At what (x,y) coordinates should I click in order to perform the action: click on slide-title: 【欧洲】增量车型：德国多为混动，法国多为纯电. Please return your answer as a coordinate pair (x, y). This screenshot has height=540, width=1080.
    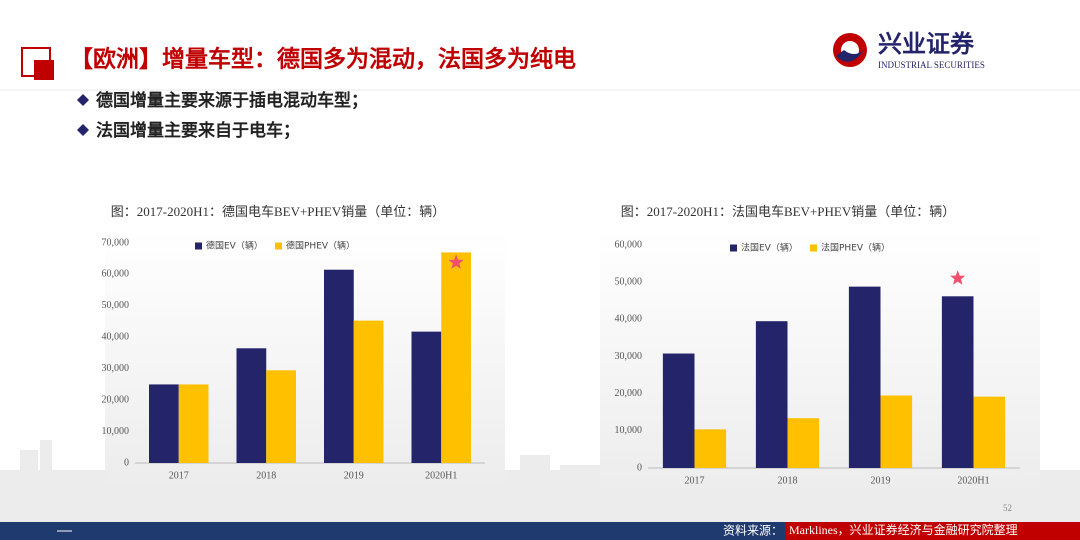
    Looking at the image, I should click on (323, 59).